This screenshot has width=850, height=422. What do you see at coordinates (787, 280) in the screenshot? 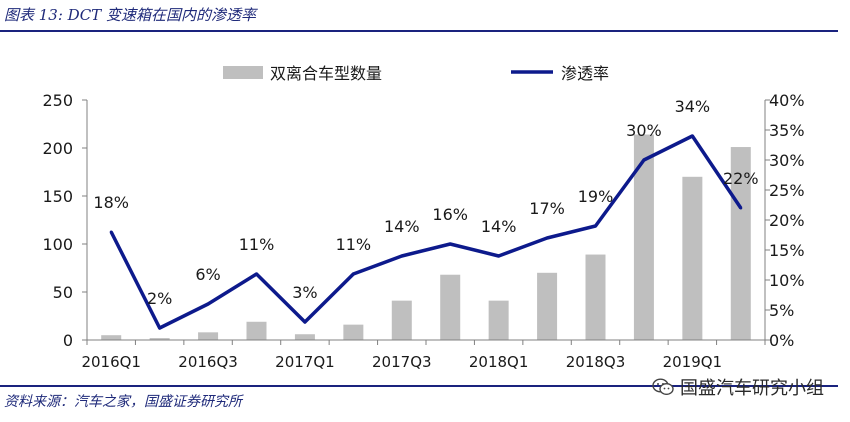
I see `y-right-tick-label: 10%` at bounding box center [787, 280].